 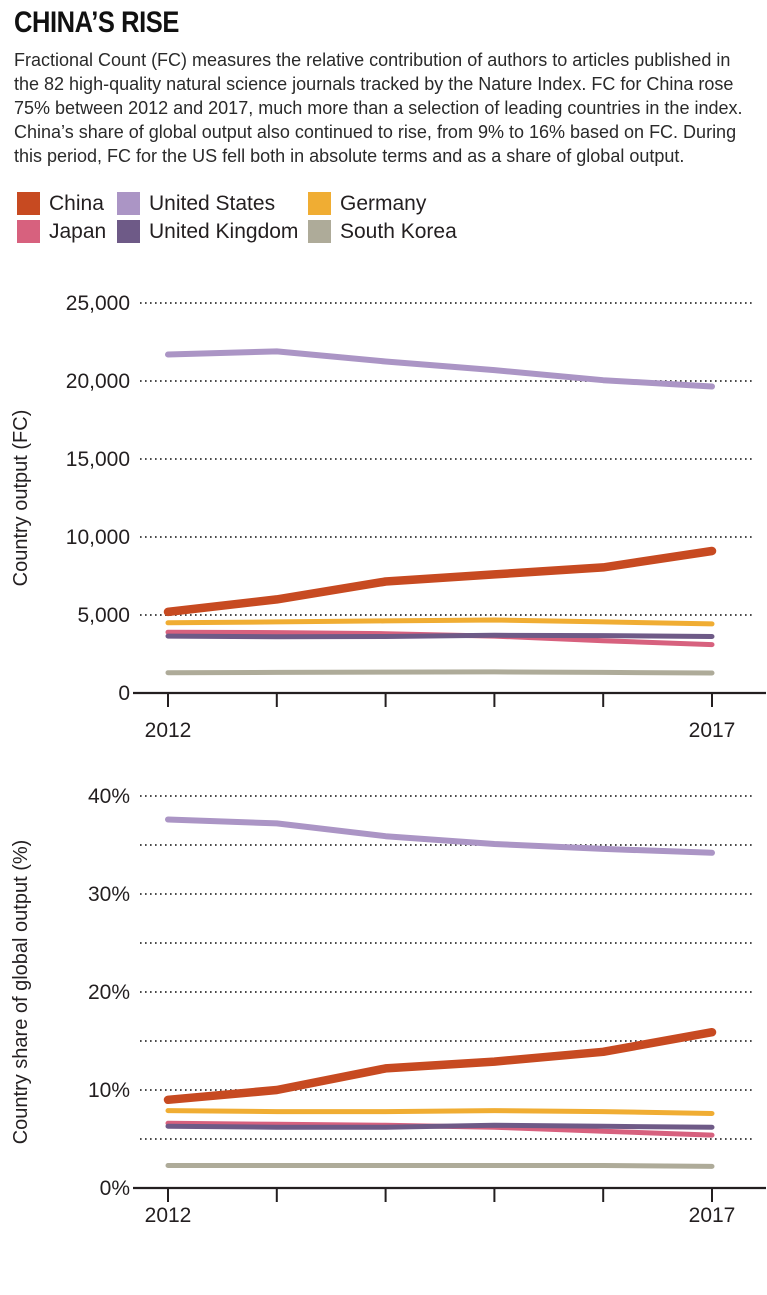 I want to click on south-korea-swatch-icon, so click(x=319, y=231).